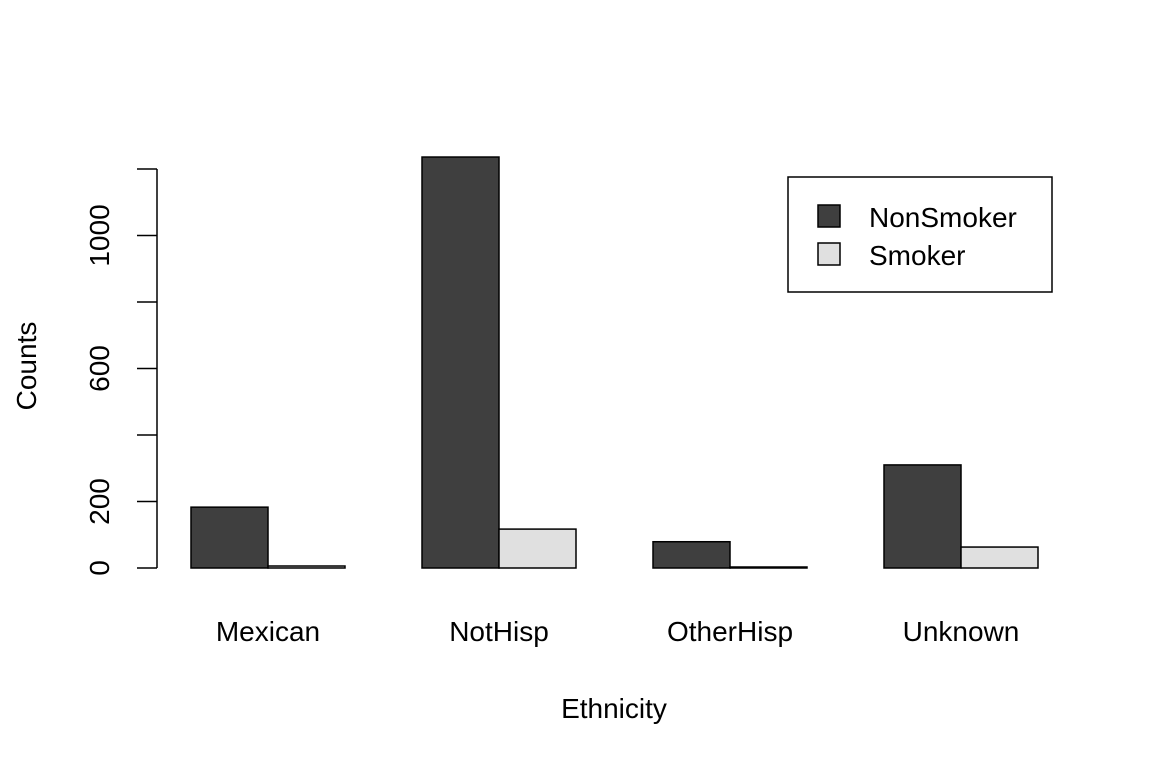 The height and width of the screenshot is (768, 1152). Describe the element at coordinates (922, 516) in the screenshot. I see `bar-unknown-nonsmoker` at that location.